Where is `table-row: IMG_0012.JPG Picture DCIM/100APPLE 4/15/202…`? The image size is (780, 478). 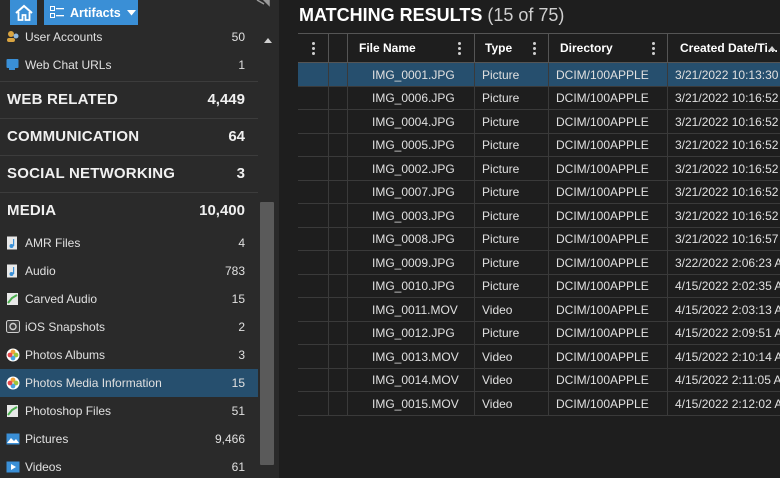
table-row: IMG_0012.JPG Picture DCIM/100APPLE 4/15/202… is located at coordinates (539, 333).